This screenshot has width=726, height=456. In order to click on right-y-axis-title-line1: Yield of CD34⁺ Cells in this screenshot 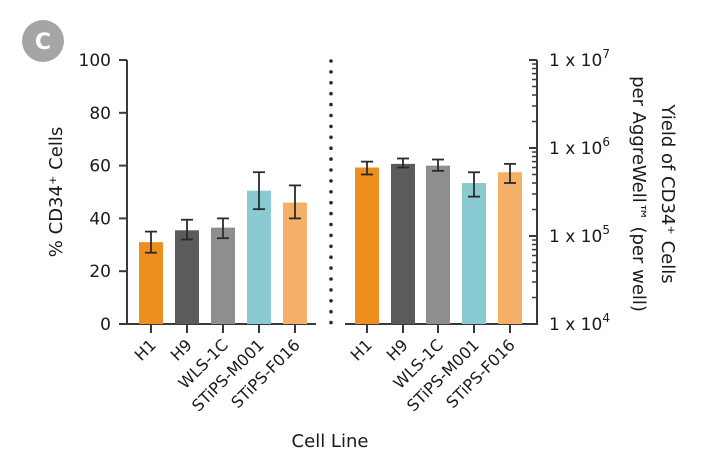, I will do `click(667, 193)`.